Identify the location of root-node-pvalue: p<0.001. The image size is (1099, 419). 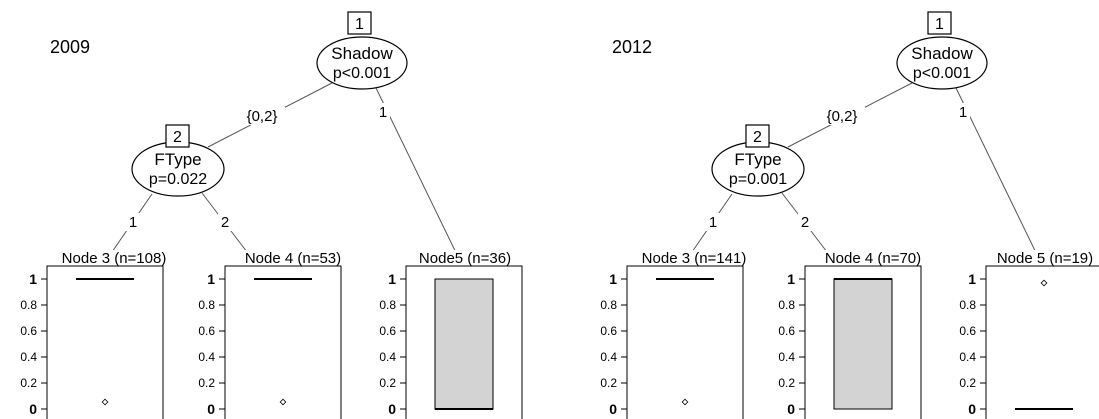
(362, 73).